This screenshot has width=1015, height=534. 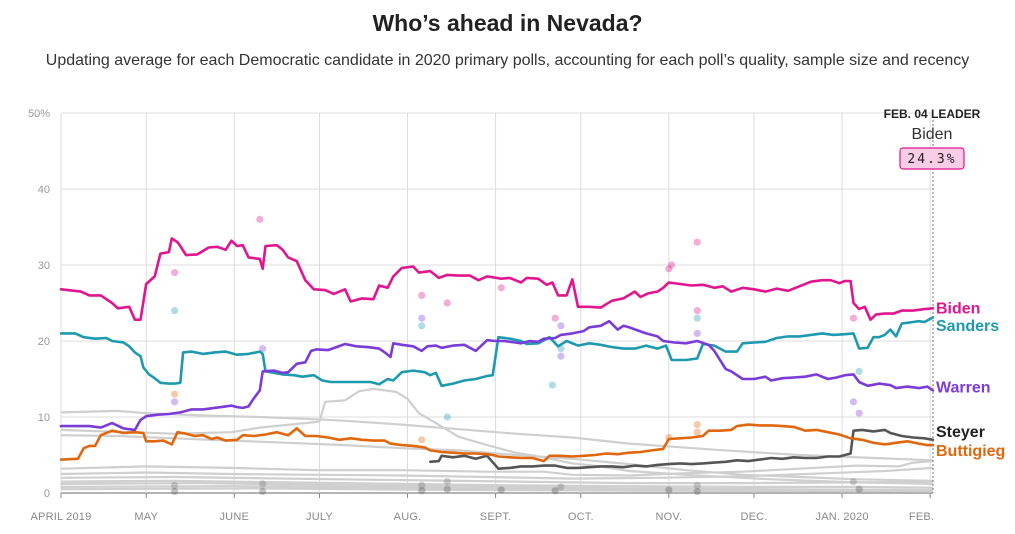 I want to click on label-buttigieg: Buttigieg, so click(x=970, y=451).